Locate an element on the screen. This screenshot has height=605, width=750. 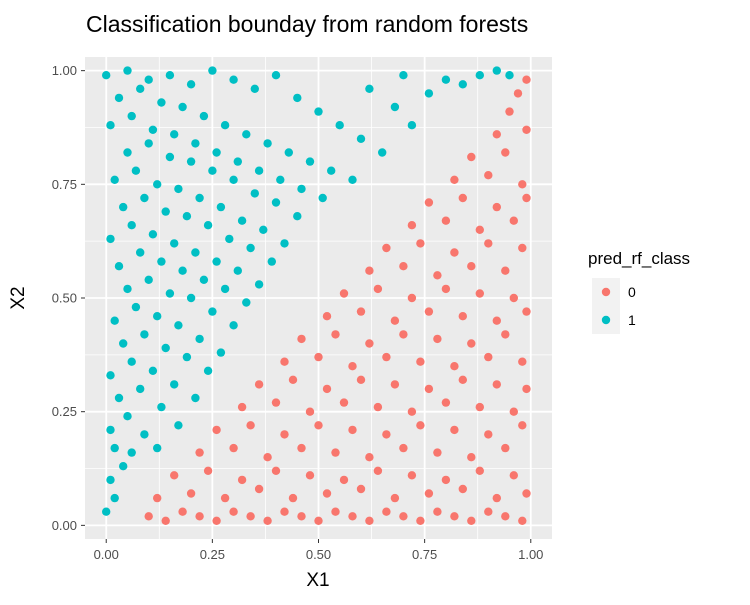
y-tick-label: 1.00 is located at coordinates (64, 70).